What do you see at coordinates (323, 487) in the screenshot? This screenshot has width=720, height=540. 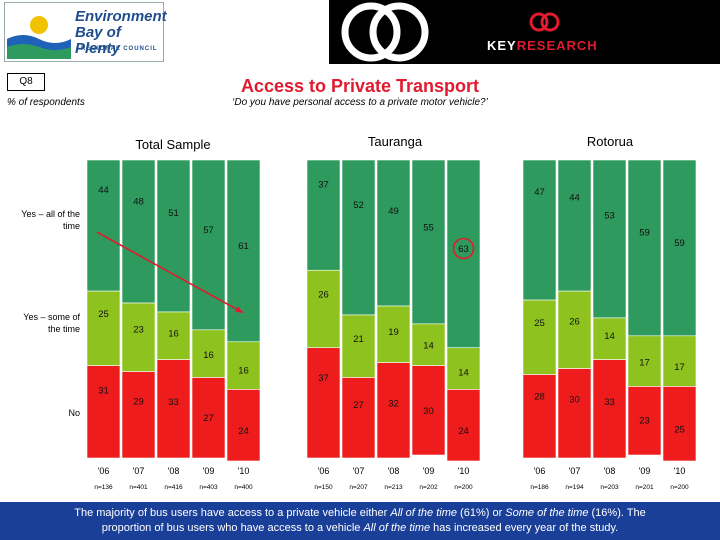 I see `sample-size-label: n=150` at bounding box center [323, 487].